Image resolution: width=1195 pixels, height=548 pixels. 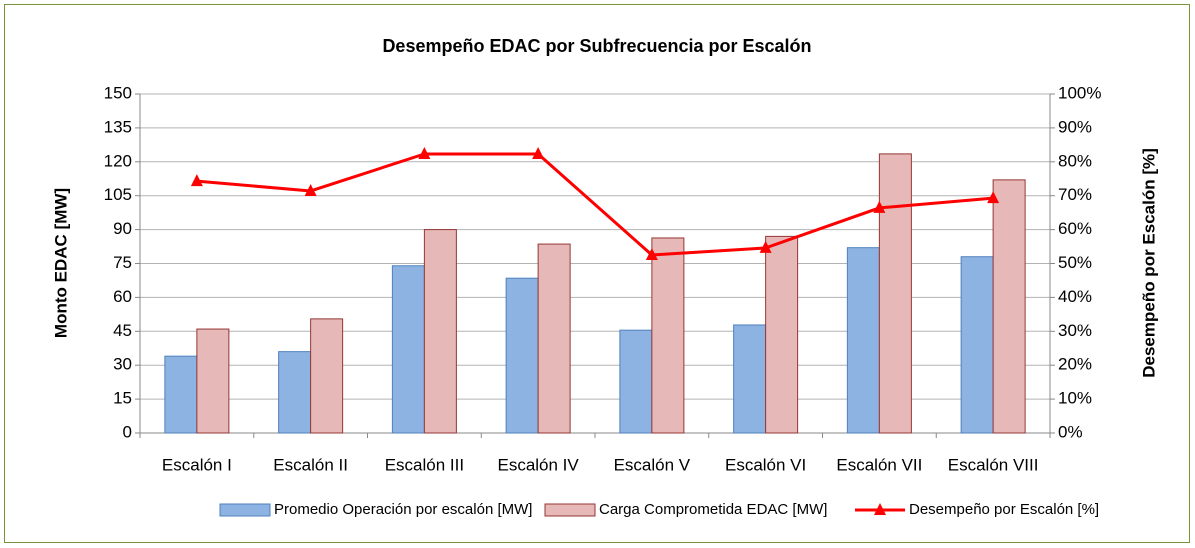 I want to click on x-tick-label: Escalón VI, so click(x=765, y=464).